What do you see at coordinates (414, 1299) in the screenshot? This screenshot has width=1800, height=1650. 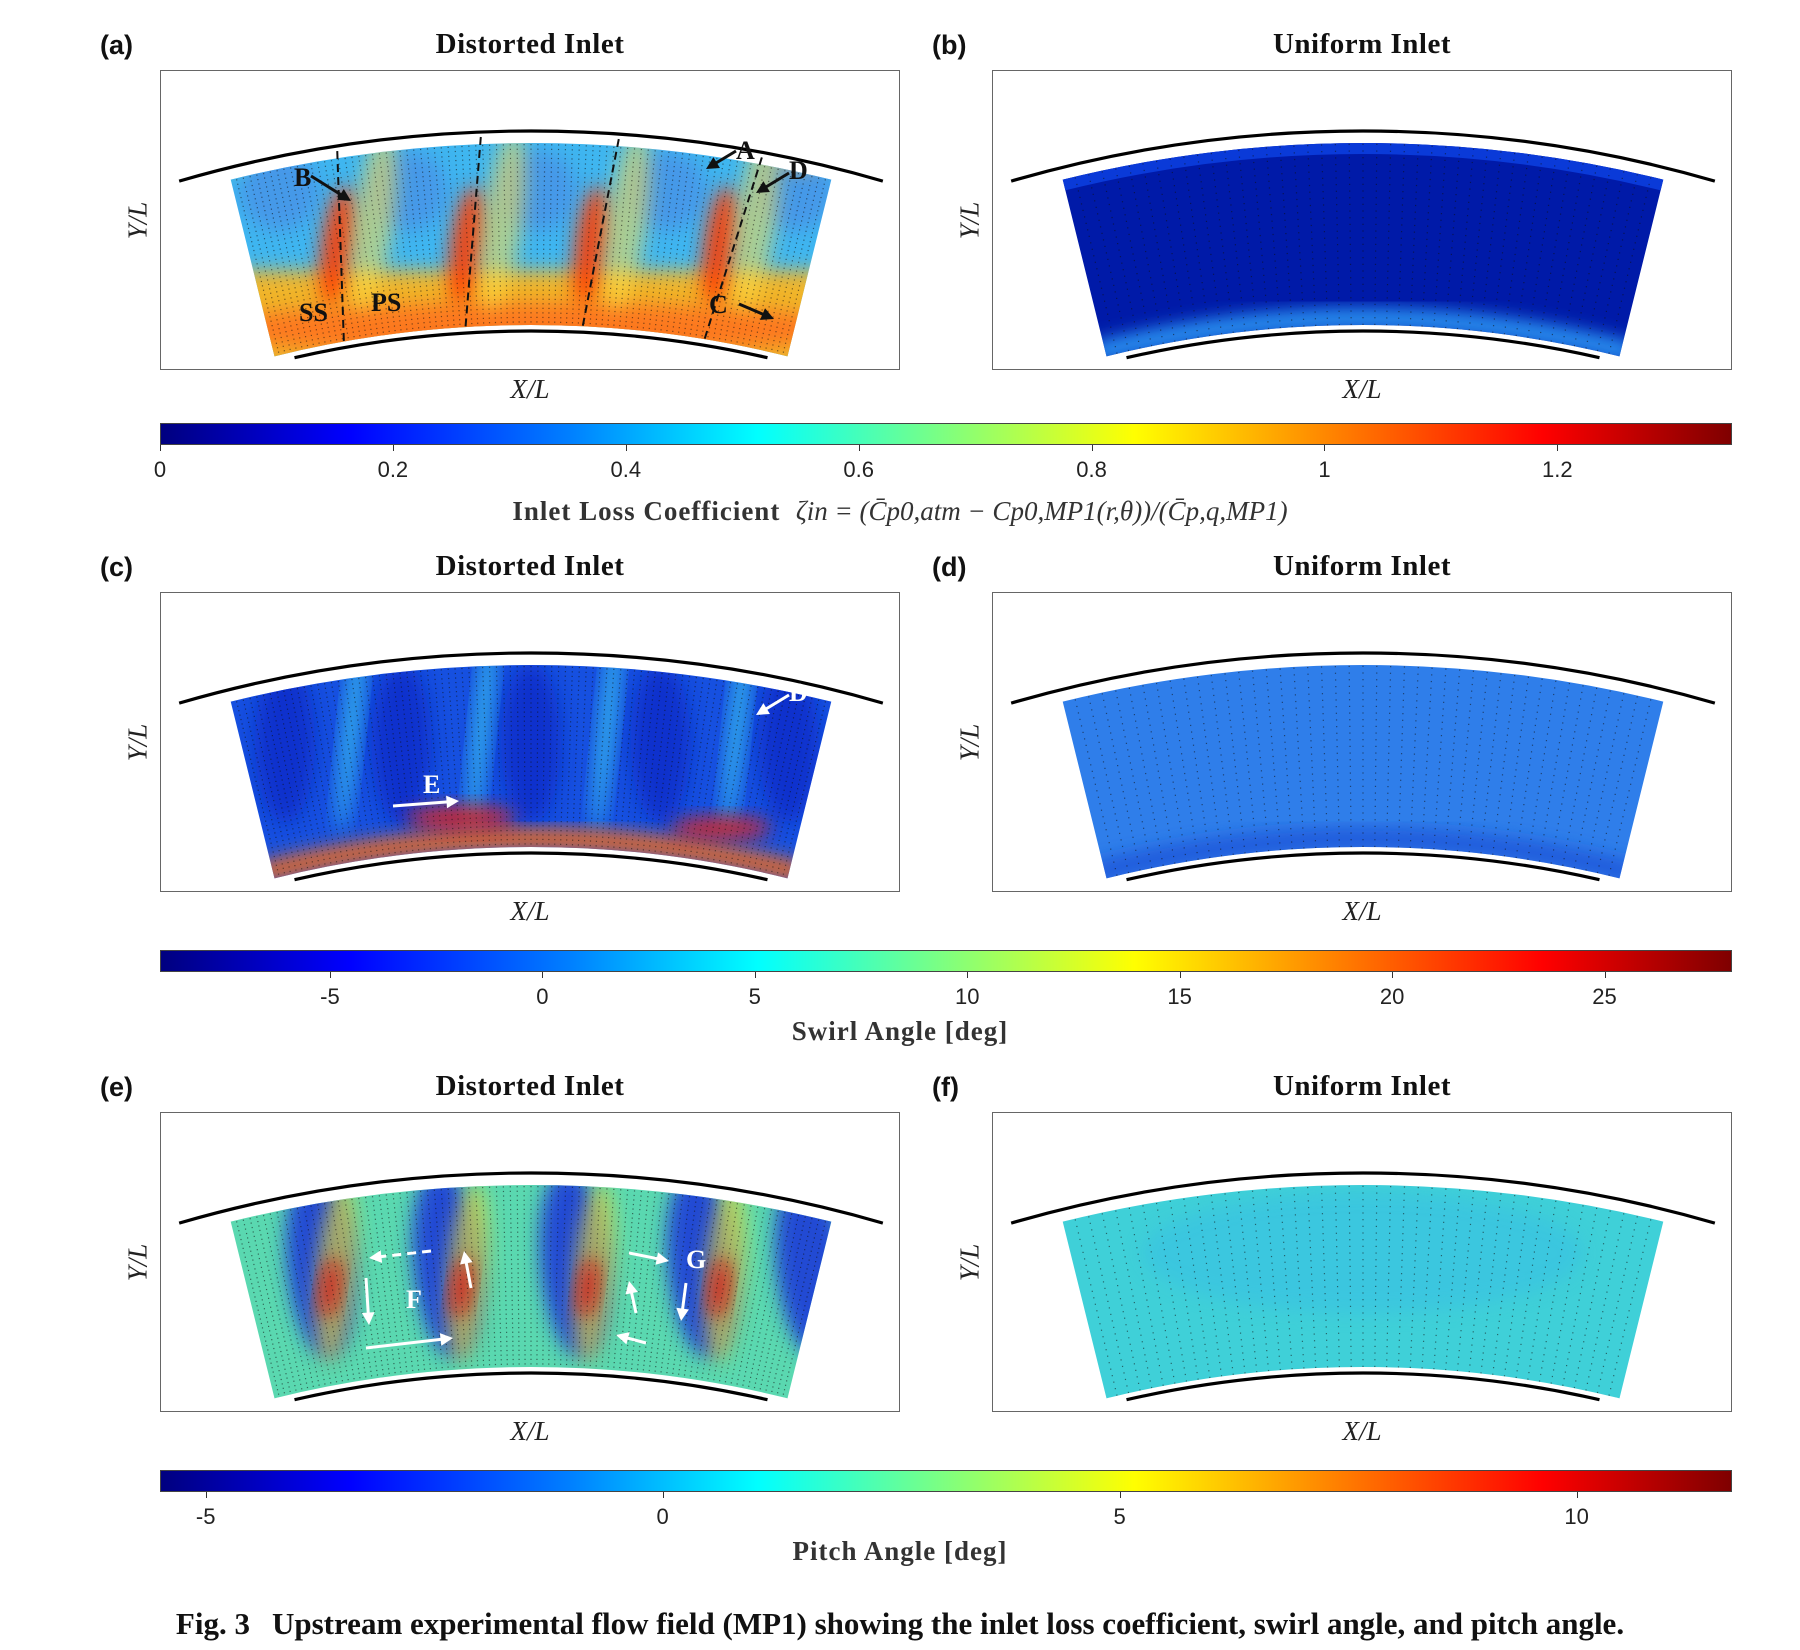 I see `annotation-label: F` at bounding box center [414, 1299].